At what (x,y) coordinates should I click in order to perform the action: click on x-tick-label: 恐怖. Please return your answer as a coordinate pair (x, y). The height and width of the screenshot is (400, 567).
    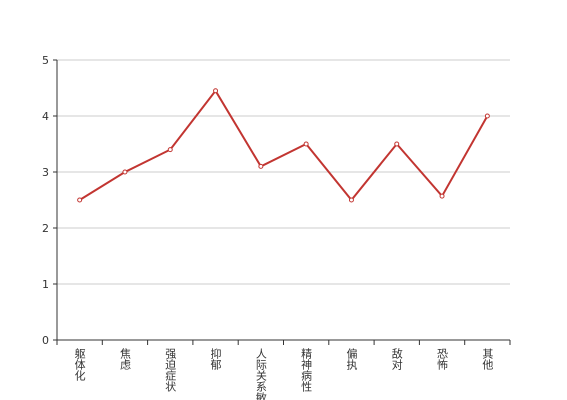
    Looking at the image, I should click on (442, 359).